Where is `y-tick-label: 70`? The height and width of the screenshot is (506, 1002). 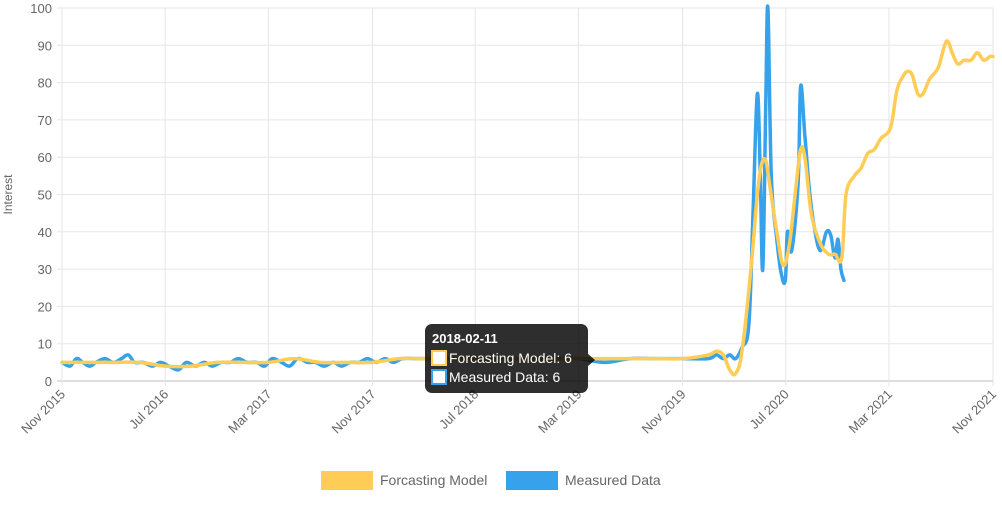 y-tick-label: 70 is located at coordinates (45, 120).